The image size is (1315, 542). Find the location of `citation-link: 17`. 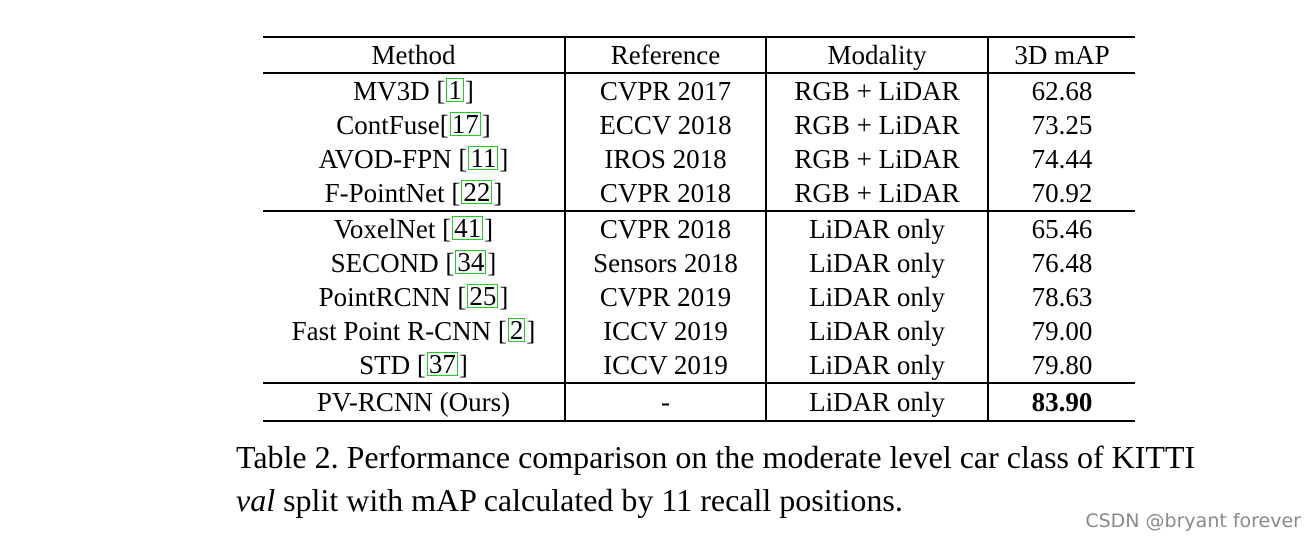

citation-link: 17 is located at coordinates (465, 123).